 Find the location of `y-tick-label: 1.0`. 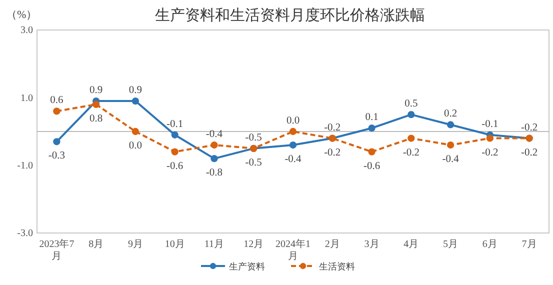

y-tick-label: 1.0 is located at coordinates (26, 98).